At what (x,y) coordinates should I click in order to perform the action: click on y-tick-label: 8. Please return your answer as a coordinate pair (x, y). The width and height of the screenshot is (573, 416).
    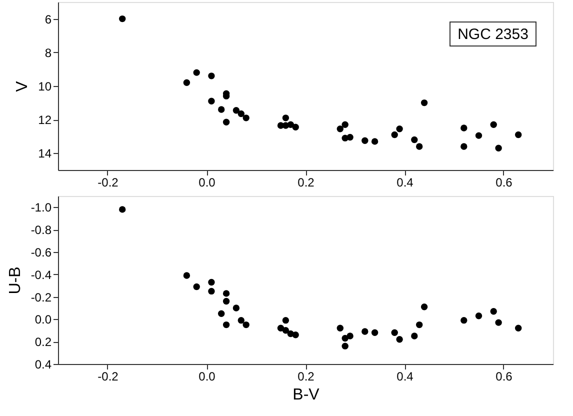
    Looking at the image, I should click on (48, 53).